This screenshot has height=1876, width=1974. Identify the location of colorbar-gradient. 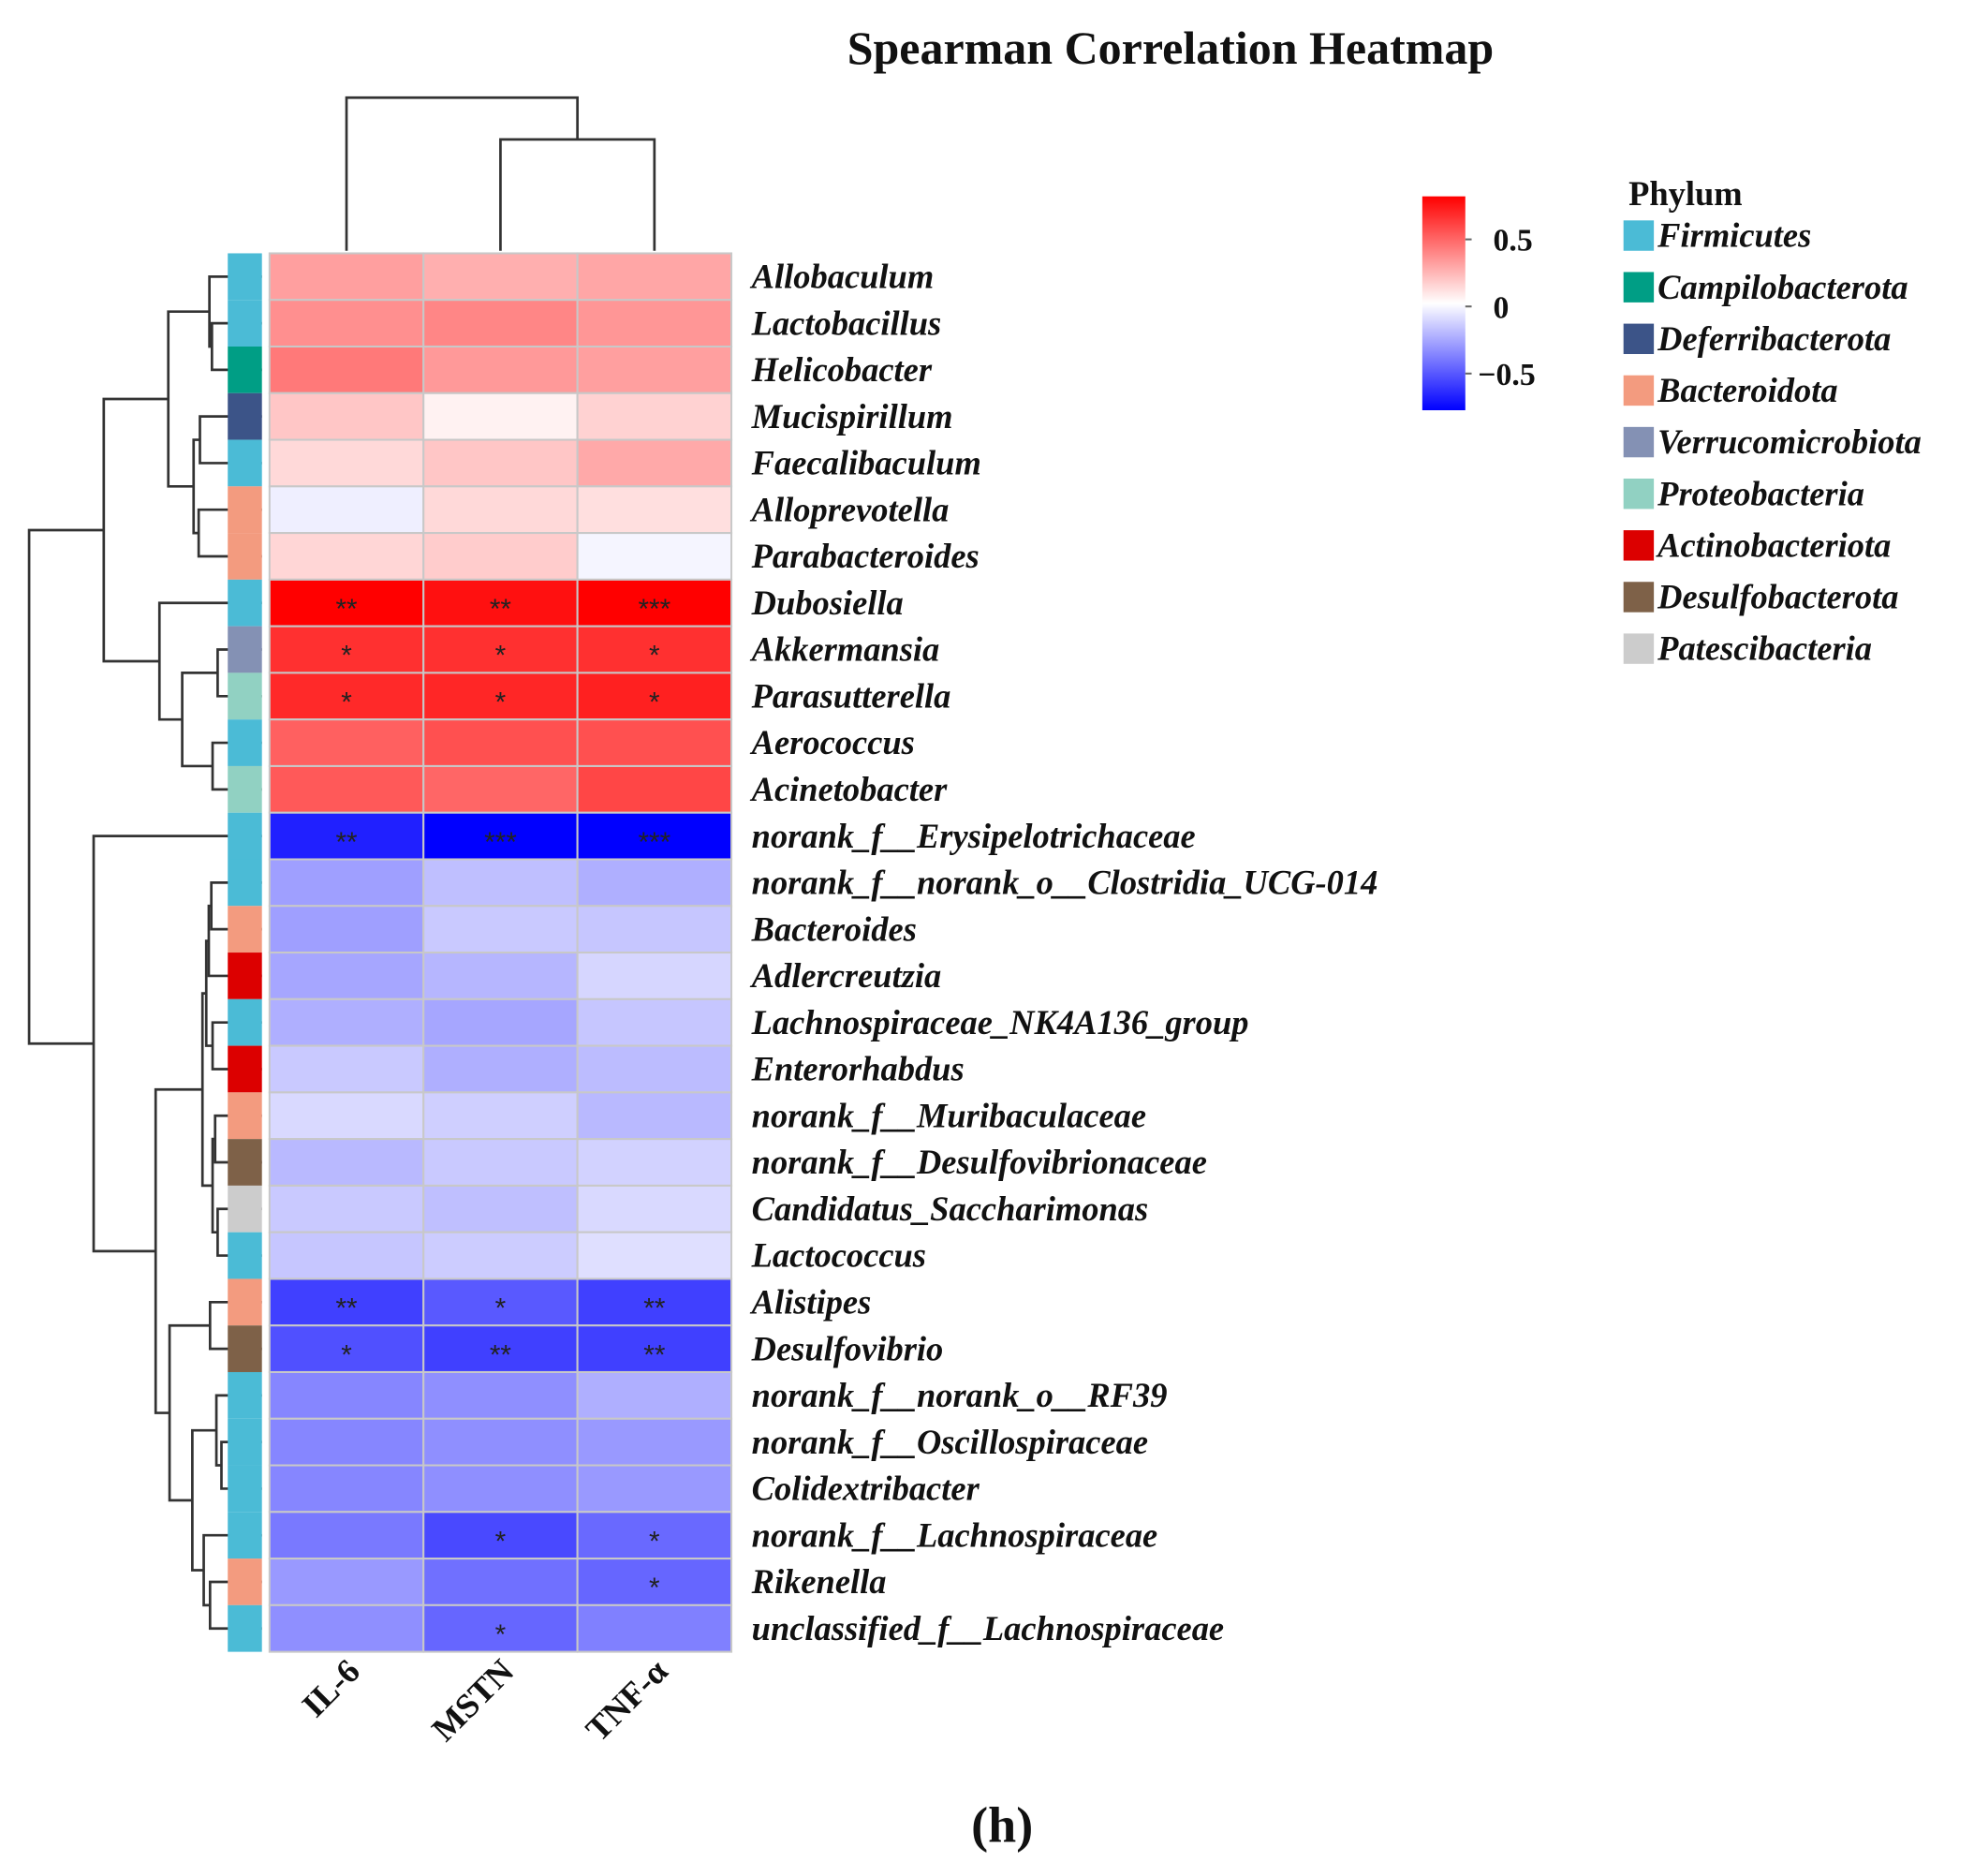
(1444, 303).